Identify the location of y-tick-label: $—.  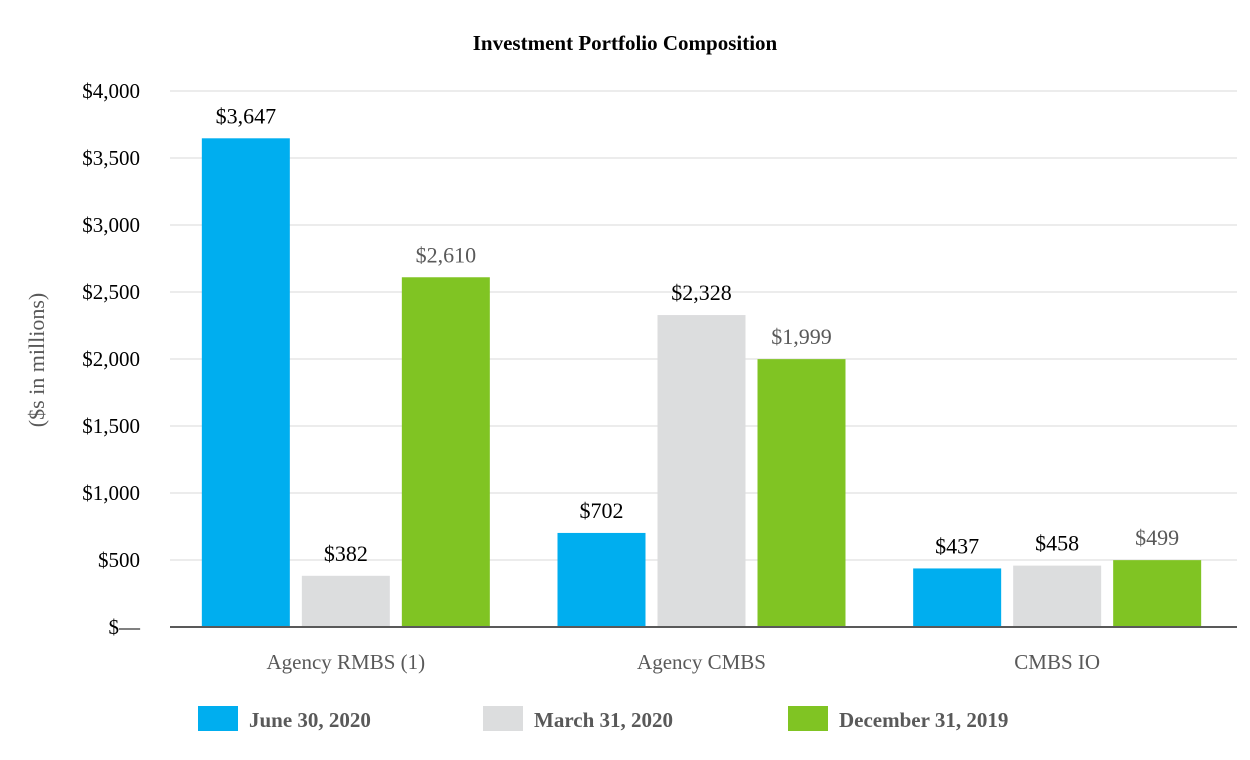
(125, 627).